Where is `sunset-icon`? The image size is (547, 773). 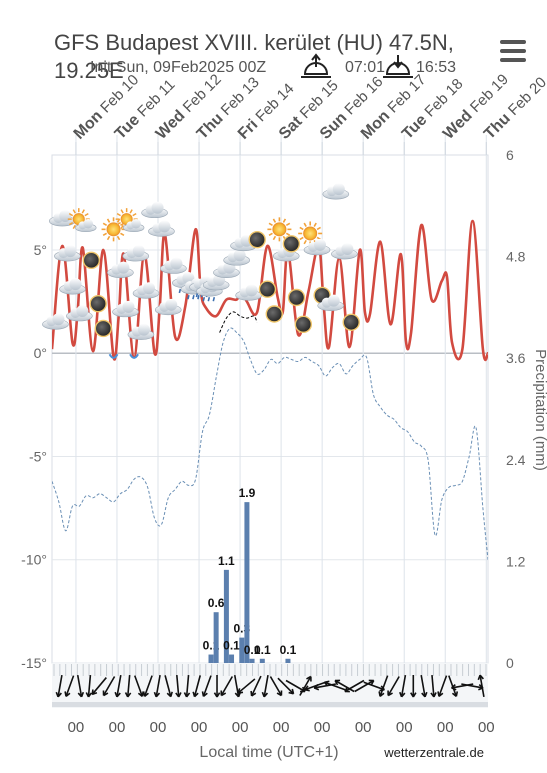 sunset-icon is located at coordinates (398, 66).